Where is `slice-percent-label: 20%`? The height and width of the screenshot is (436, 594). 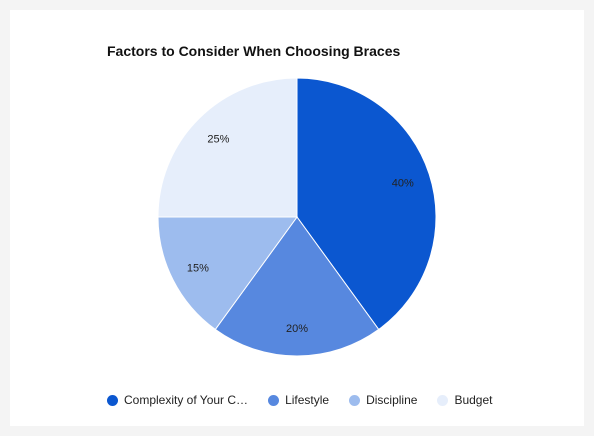
slice-percent-label: 20% is located at coordinates (297, 329).